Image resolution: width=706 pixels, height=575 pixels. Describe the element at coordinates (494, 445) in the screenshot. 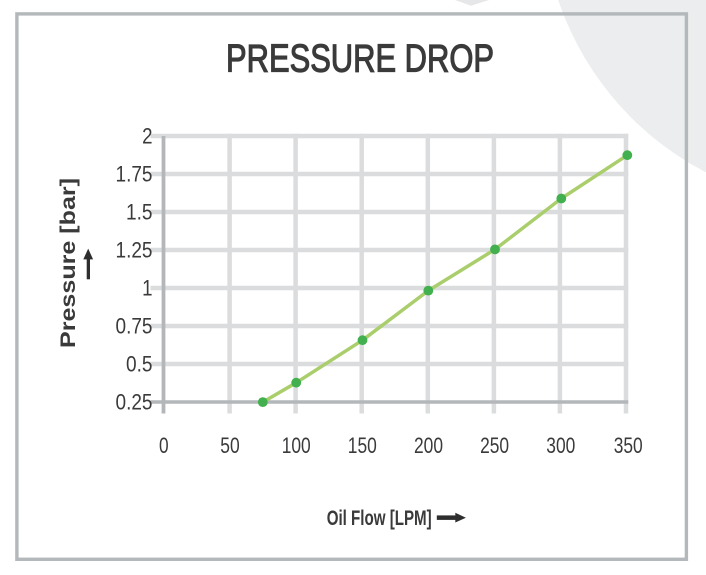

I see `svg-text: 250` at that location.